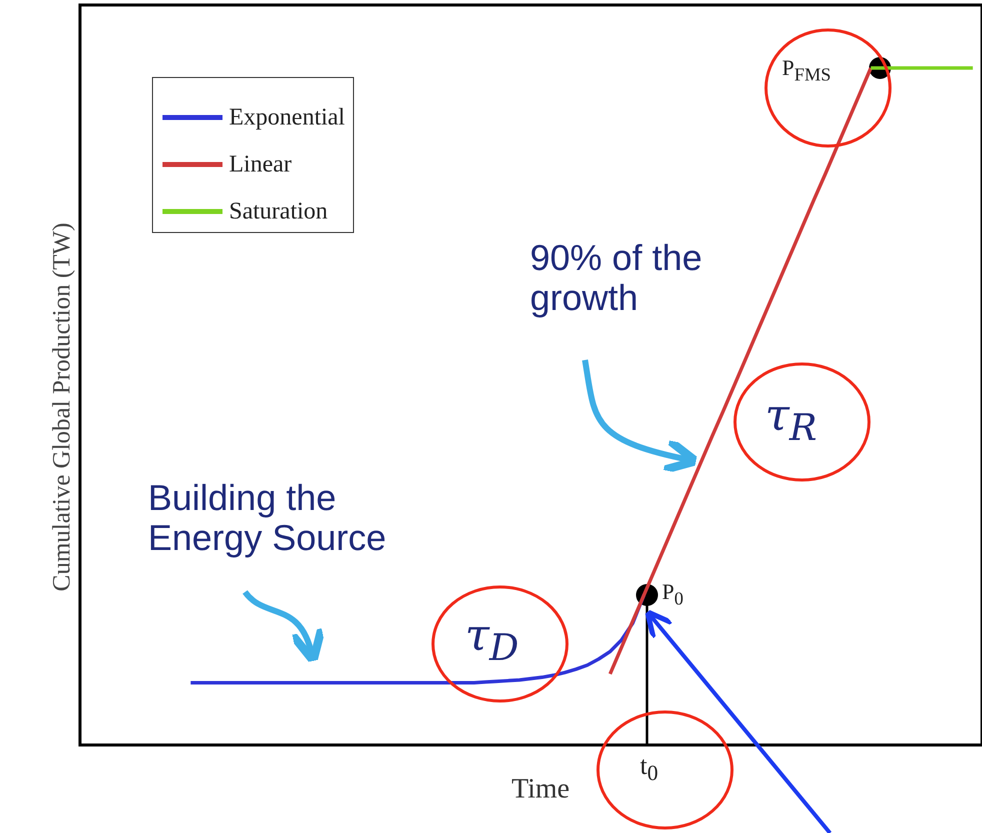 Image resolution: width=982 pixels, height=833 pixels. What do you see at coordinates (62, 407) in the screenshot?
I see `y-axis-title: Cumulative Global Production (TW)` at bounding box center [62, 407].